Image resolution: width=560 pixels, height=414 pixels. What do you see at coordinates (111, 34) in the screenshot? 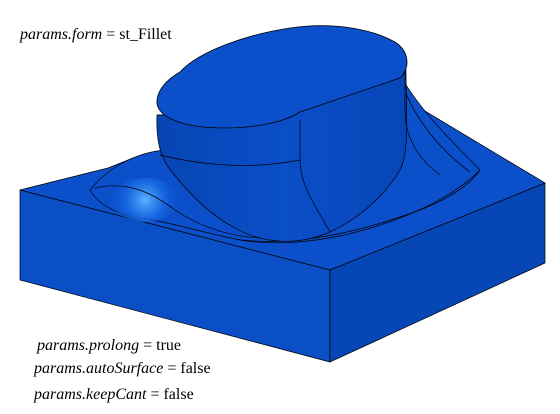
I see `param-form-equals: =` at bounding box center [111, 34].